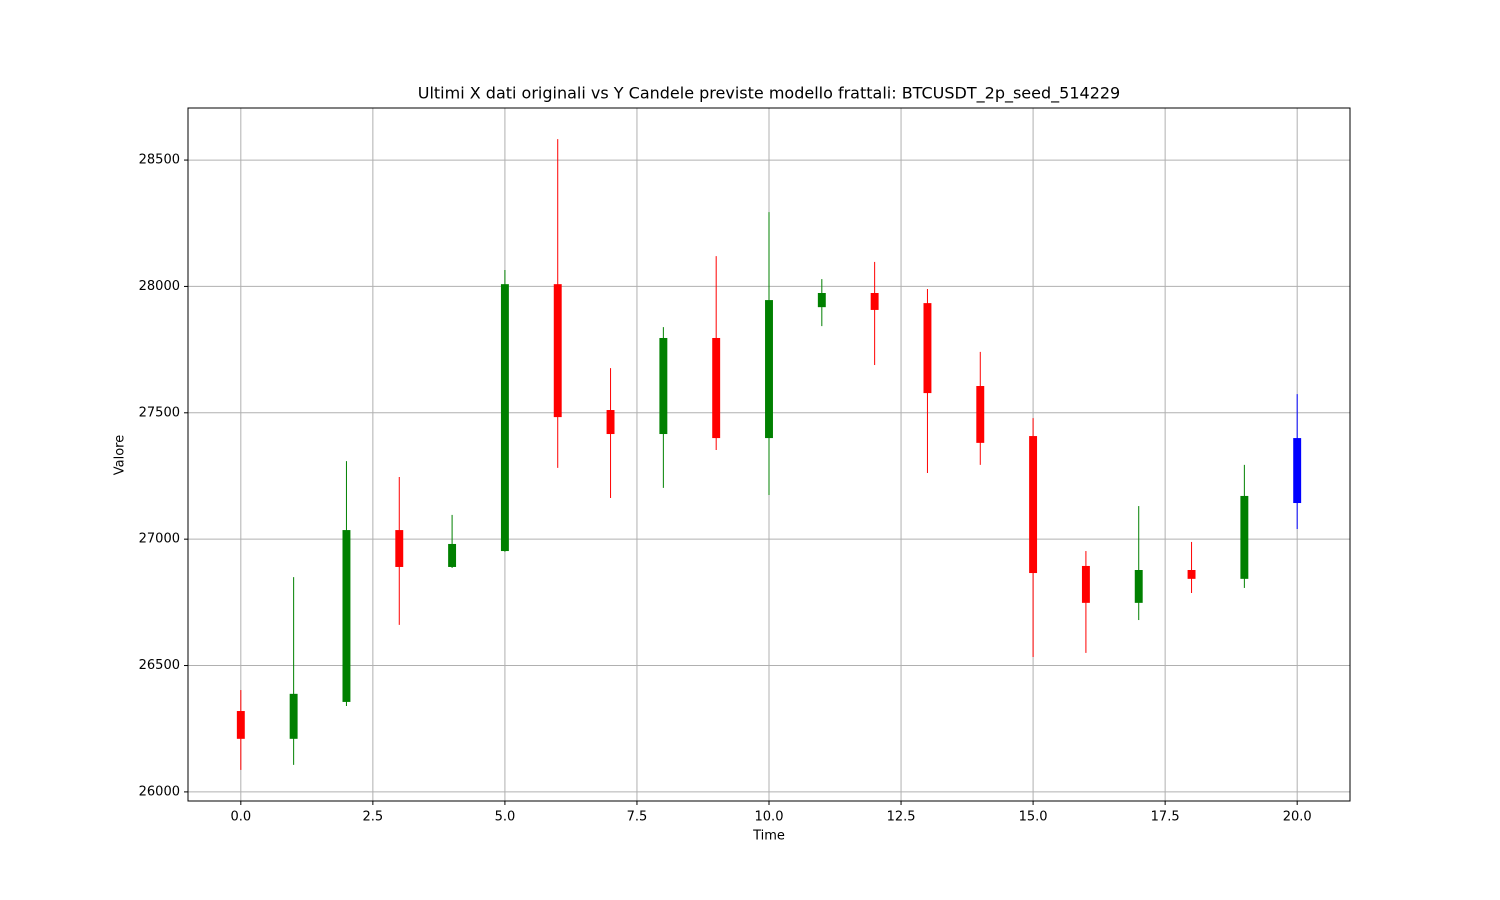 This screenshot has height=900, width=1500. What do you see at coordinates (120, 455) in the screenshot?
I see `y-axis-label: Valore` at bounding box center [120, 455].